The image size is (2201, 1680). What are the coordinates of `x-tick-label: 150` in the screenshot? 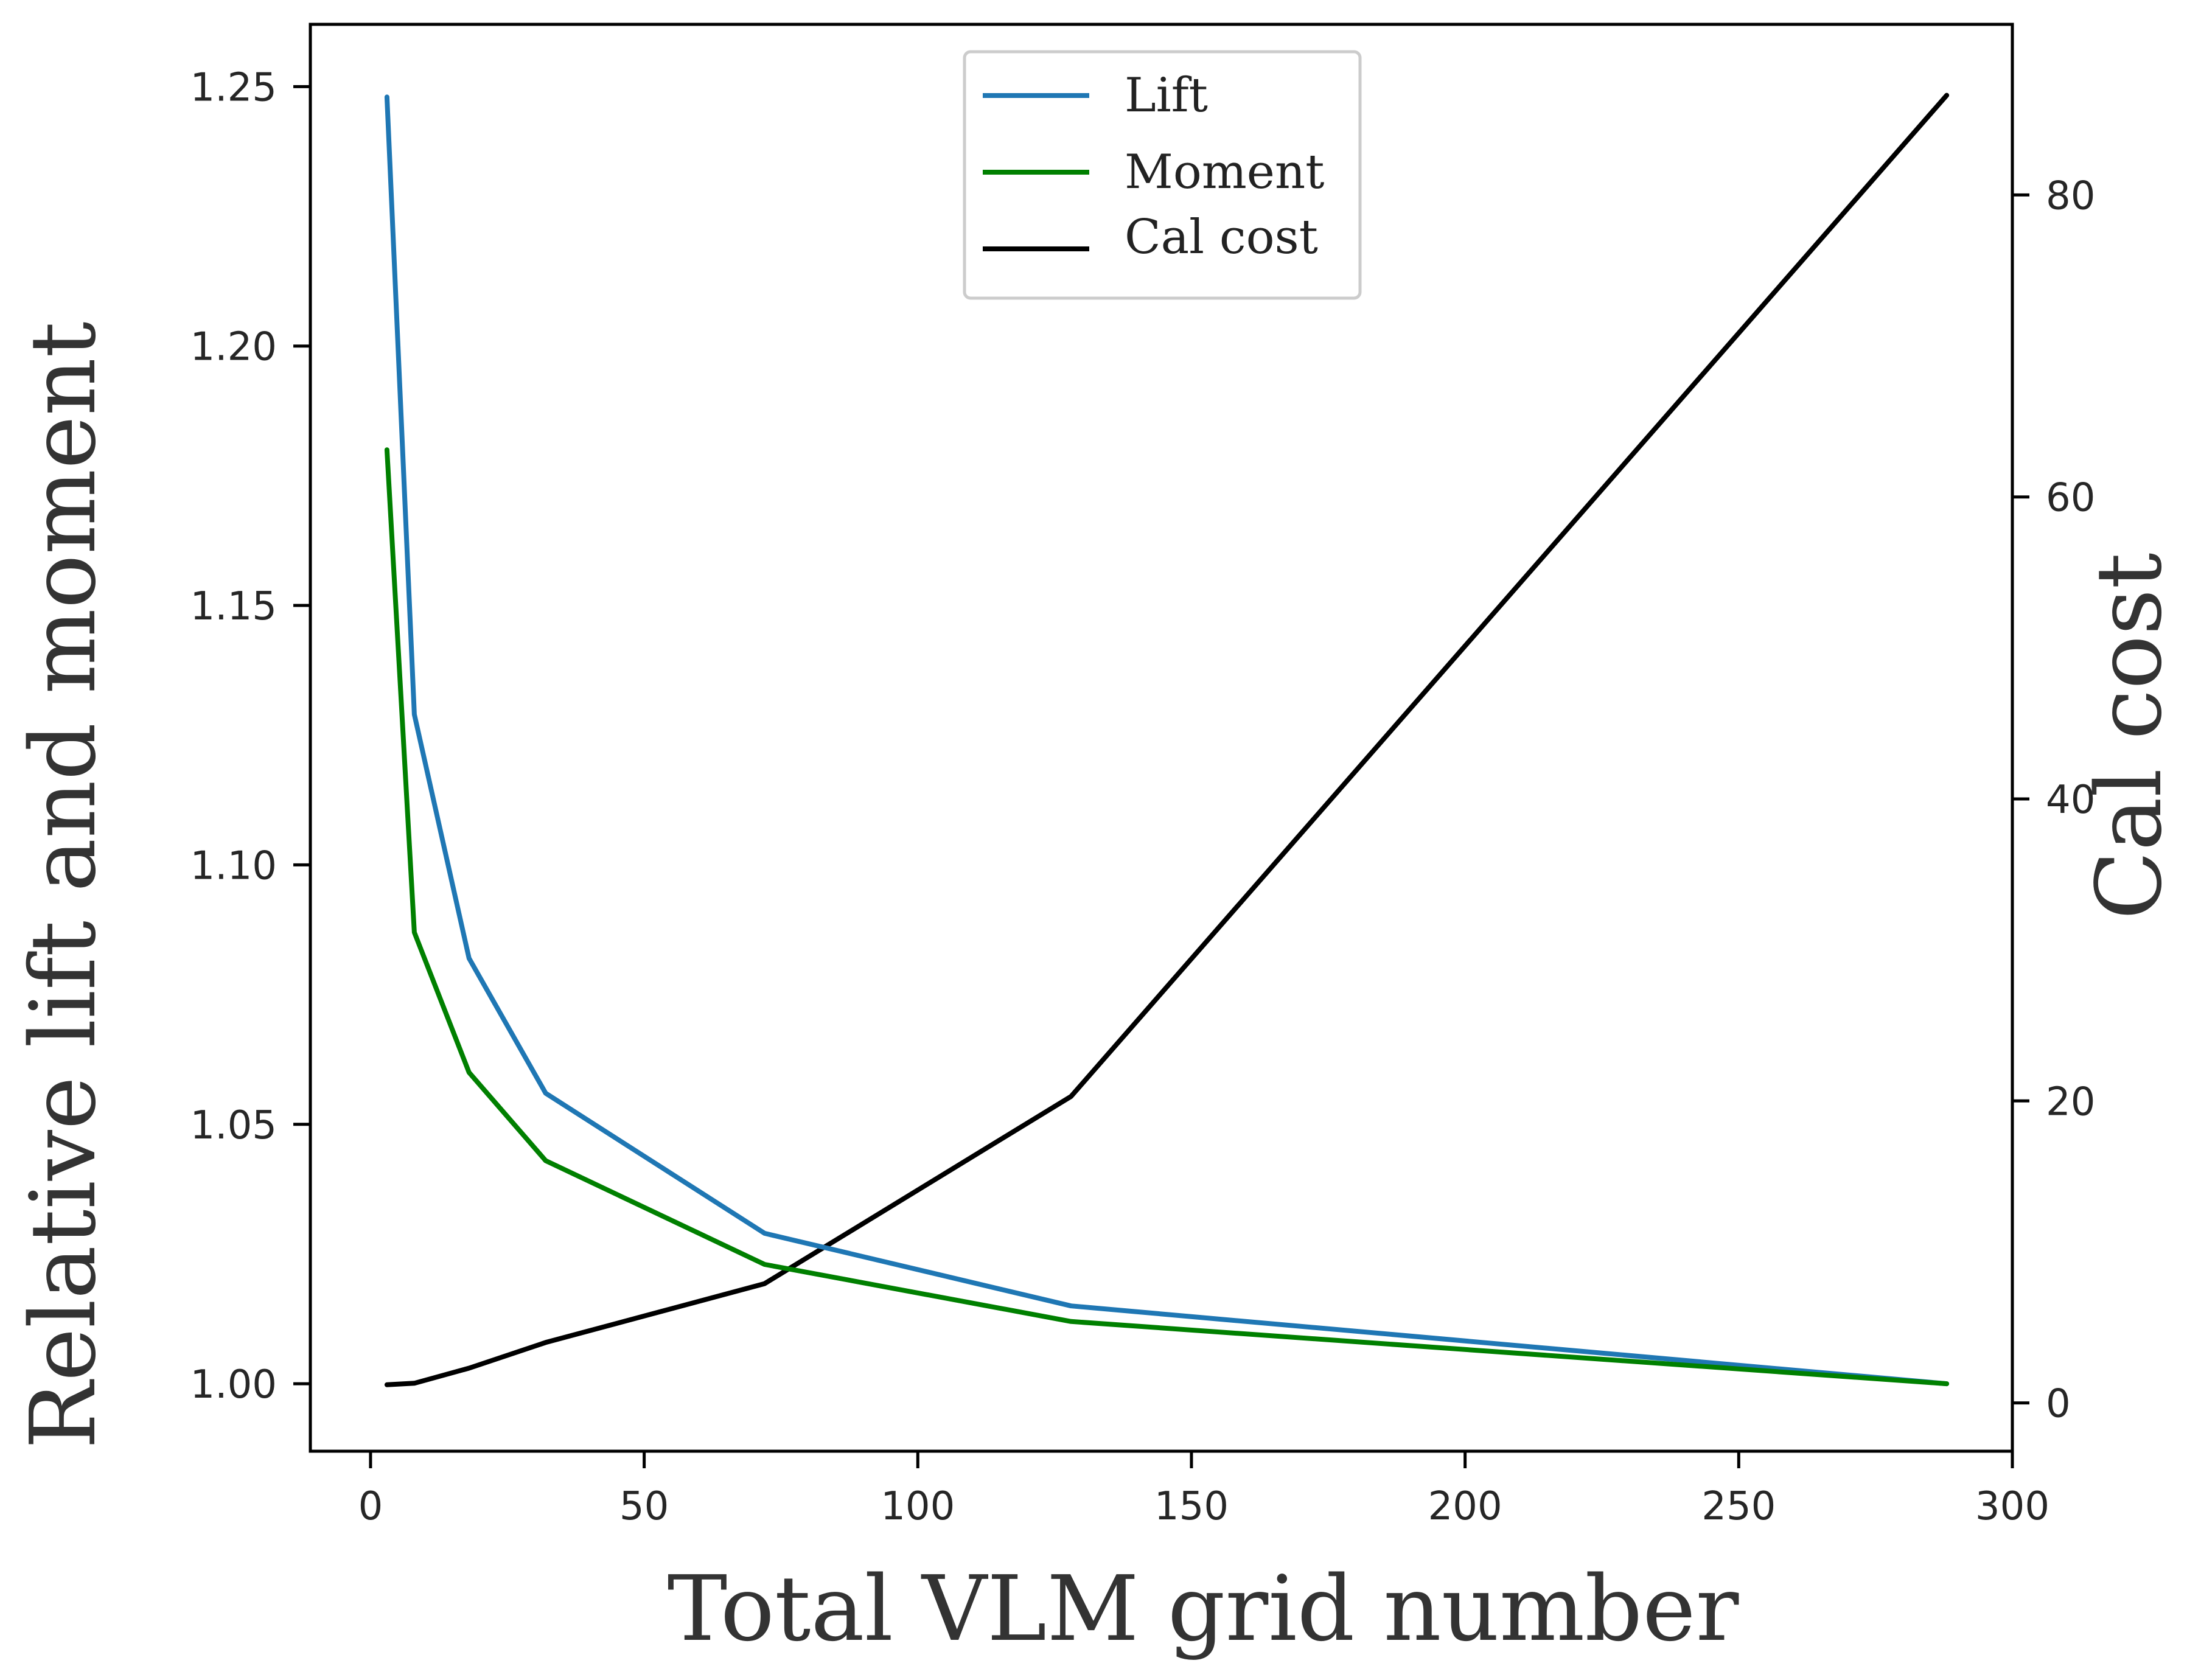 It's located at (1191, 1506).